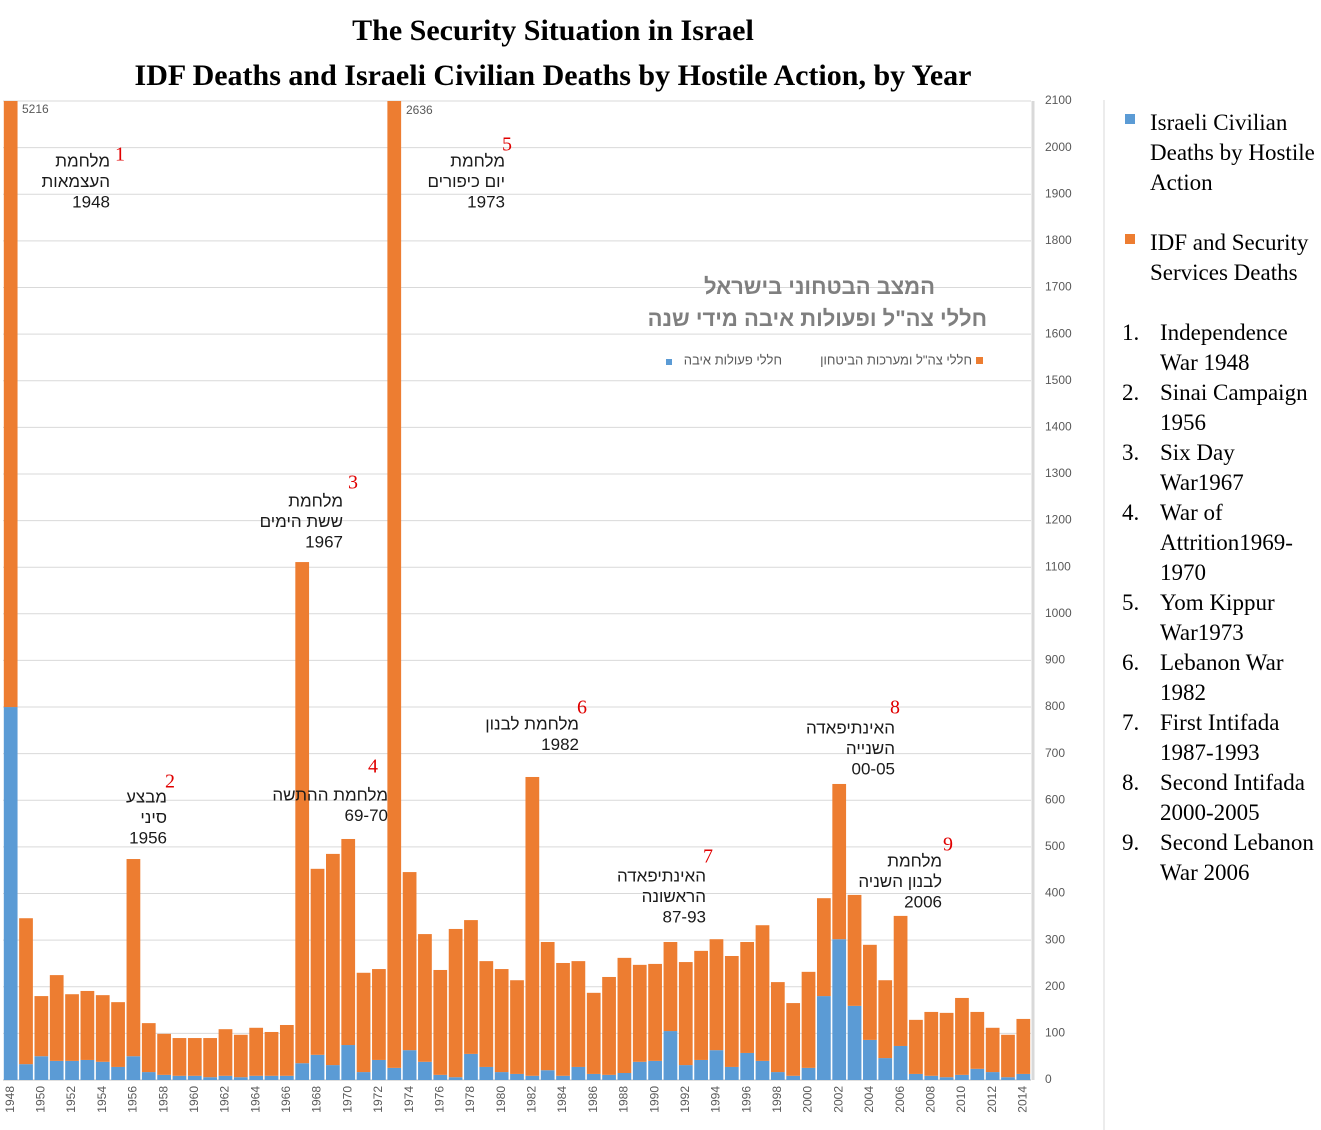 The image size is (1321, 1130). I want to click on x-tick-label: 1970, so click(347, 1099).